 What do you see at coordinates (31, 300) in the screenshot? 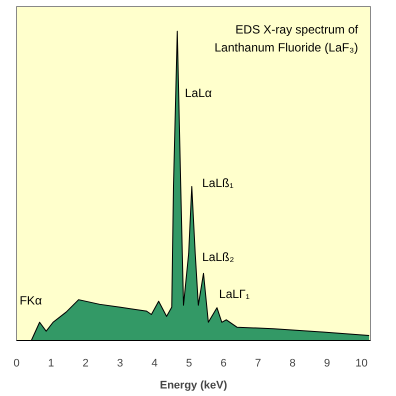
I see `annotation: FKα` at bounding box center [31, 300].